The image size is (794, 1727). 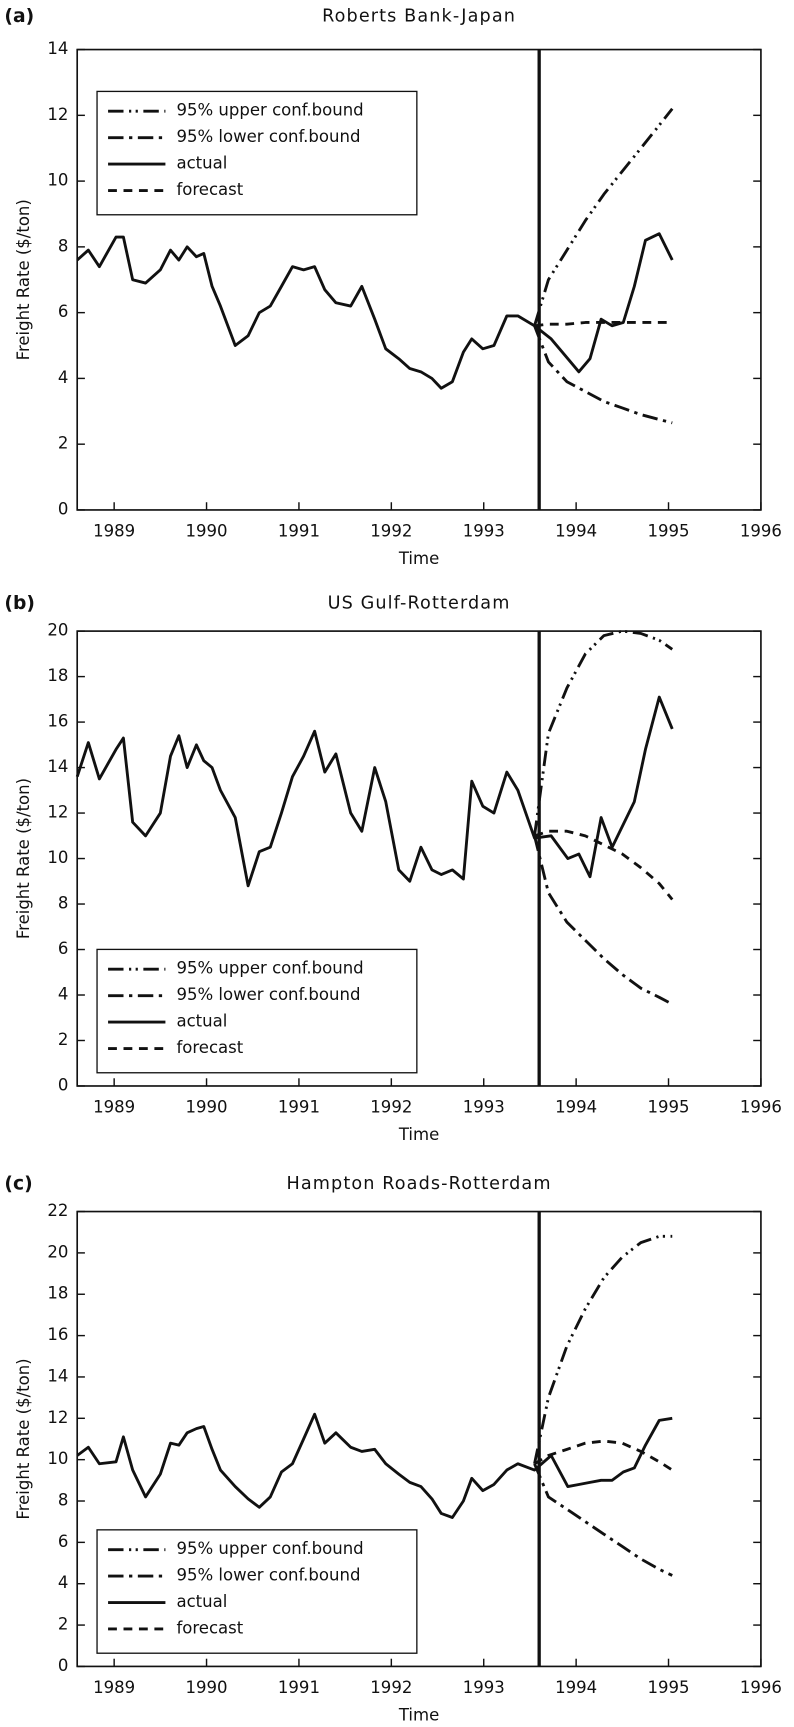 I want to click on chart-title: US Gulf-Rotterdam, so click(x=419, y=604).